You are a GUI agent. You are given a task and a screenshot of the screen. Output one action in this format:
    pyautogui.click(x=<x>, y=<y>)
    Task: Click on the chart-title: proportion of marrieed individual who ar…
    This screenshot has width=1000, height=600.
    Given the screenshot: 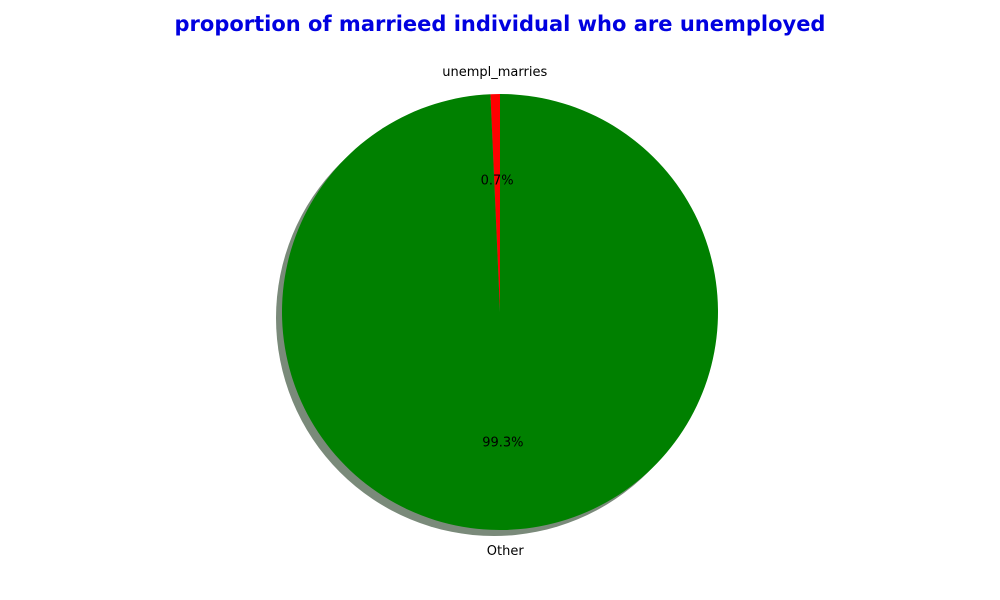 What is the action you would take?
    pyautogui.click(x=500, y=24)
    